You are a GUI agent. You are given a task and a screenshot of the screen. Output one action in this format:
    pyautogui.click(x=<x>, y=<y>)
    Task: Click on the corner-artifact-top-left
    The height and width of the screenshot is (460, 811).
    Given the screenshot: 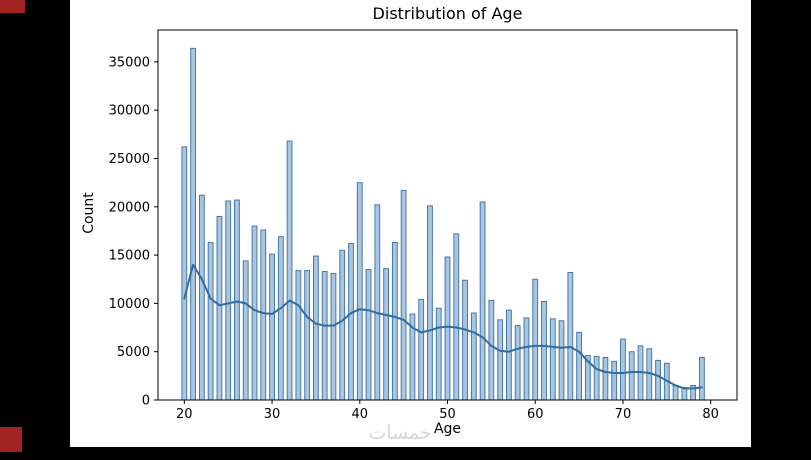 What is the action you would take?
    pyautogui.click(x=12, y=6)
    